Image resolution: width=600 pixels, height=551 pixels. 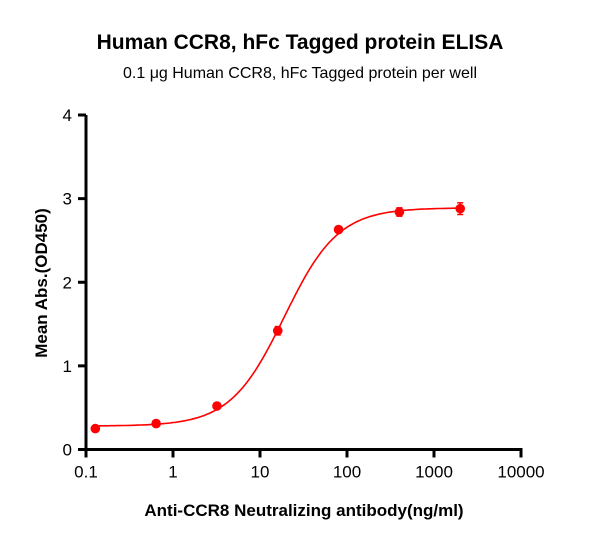 What do you see at coordinates (86, 472) in the screenshot?
I see `x-tick-label: 0.1` at bounding box center [86, 472].